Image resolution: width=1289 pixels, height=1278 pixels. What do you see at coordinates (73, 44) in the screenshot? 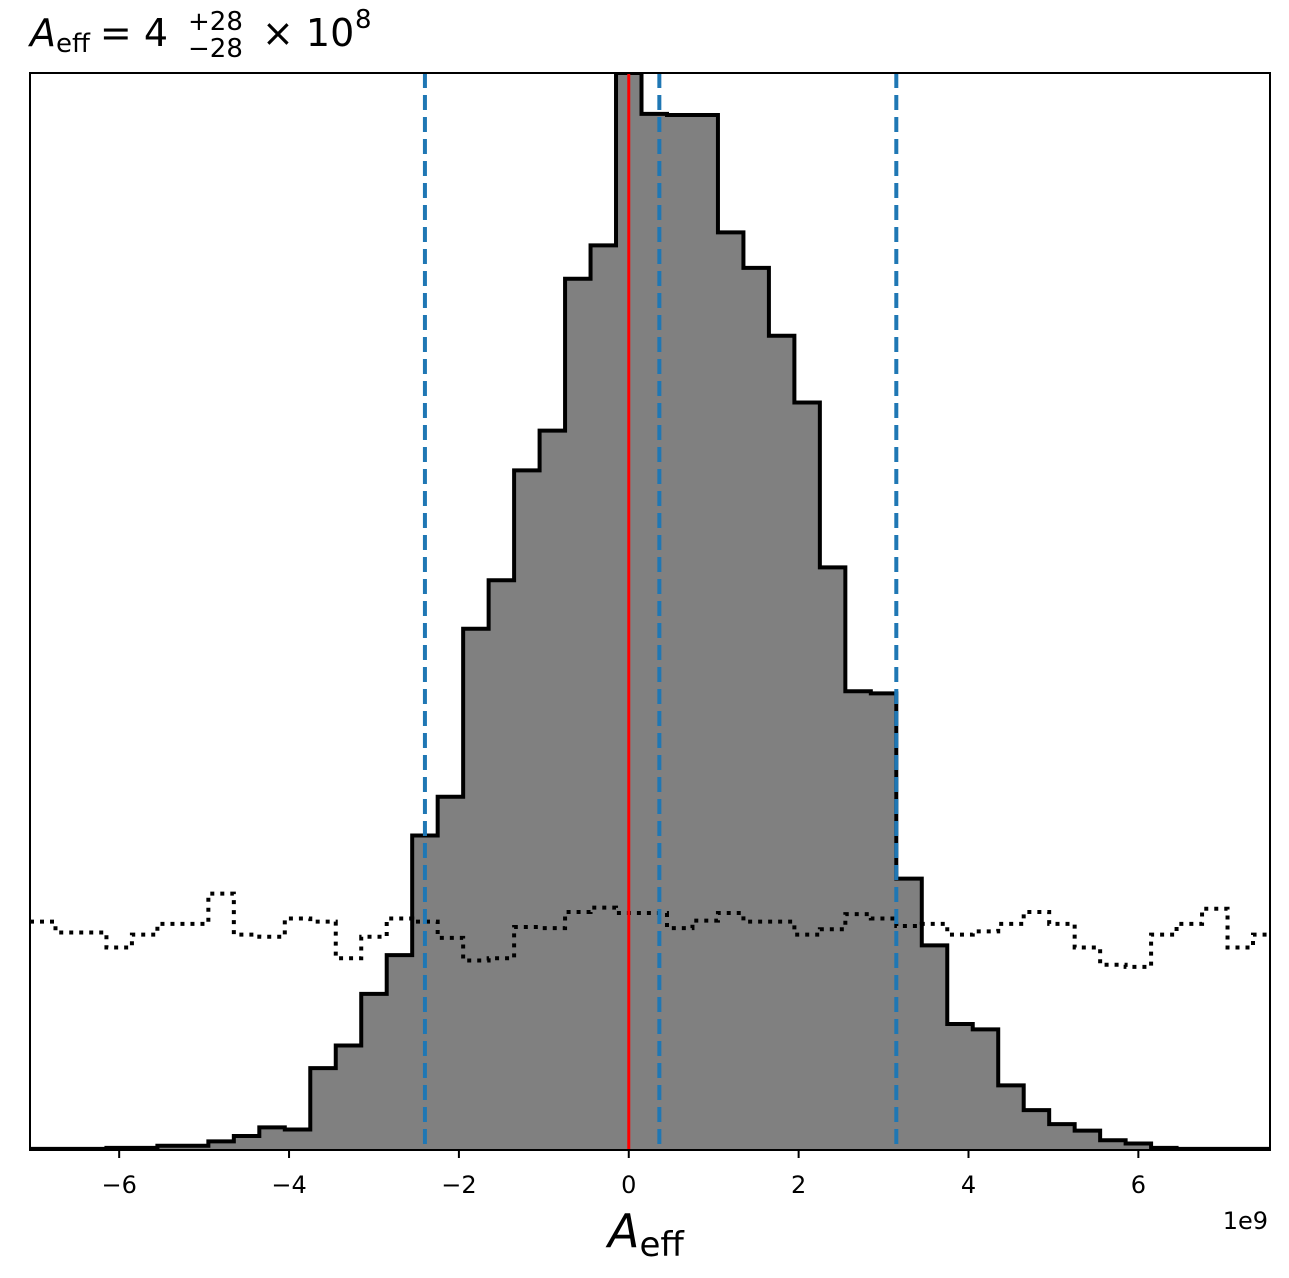
I see `title-symbol-sub: eff` at bounding box center [73, 44].